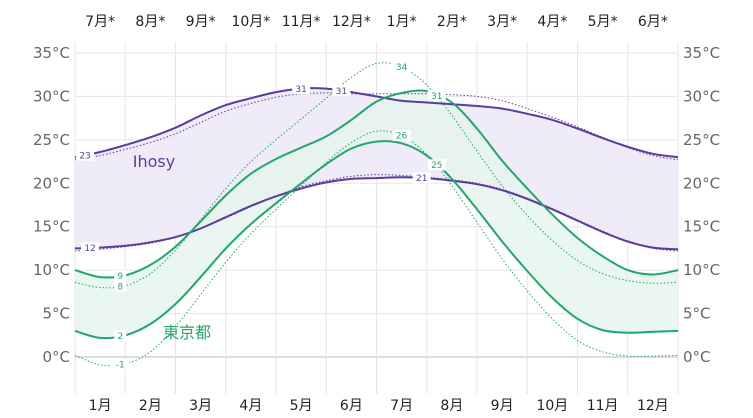  What do you see at coordinates (301, 406) in the screenshot?
I see `bottom-month-label: 5月` at bounding box center [301, 406].